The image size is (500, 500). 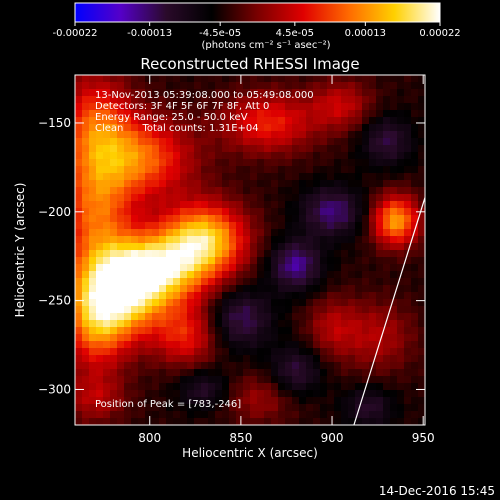 I want to click on y-axis-label: Heliocentric Y (arcsec), so click(x=20, y=250).